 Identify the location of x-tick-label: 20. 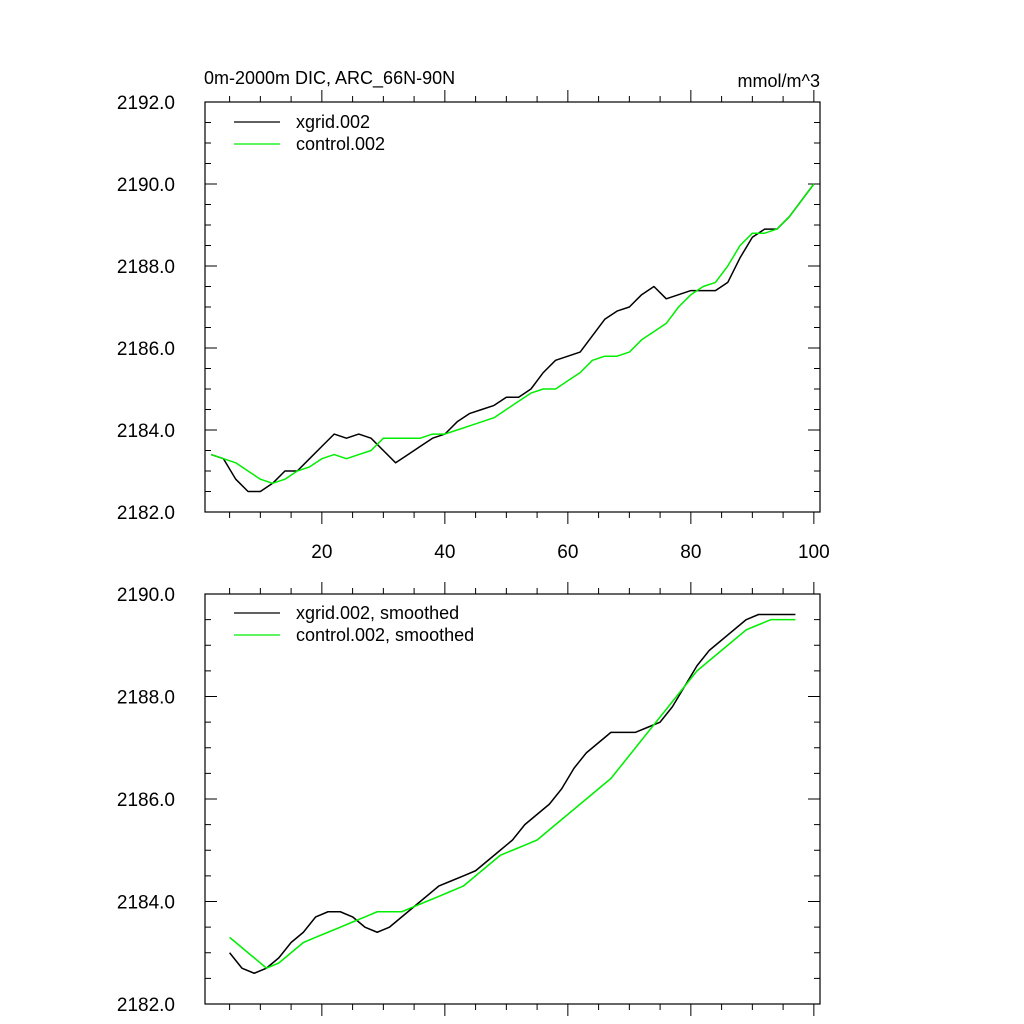
(321, 552).